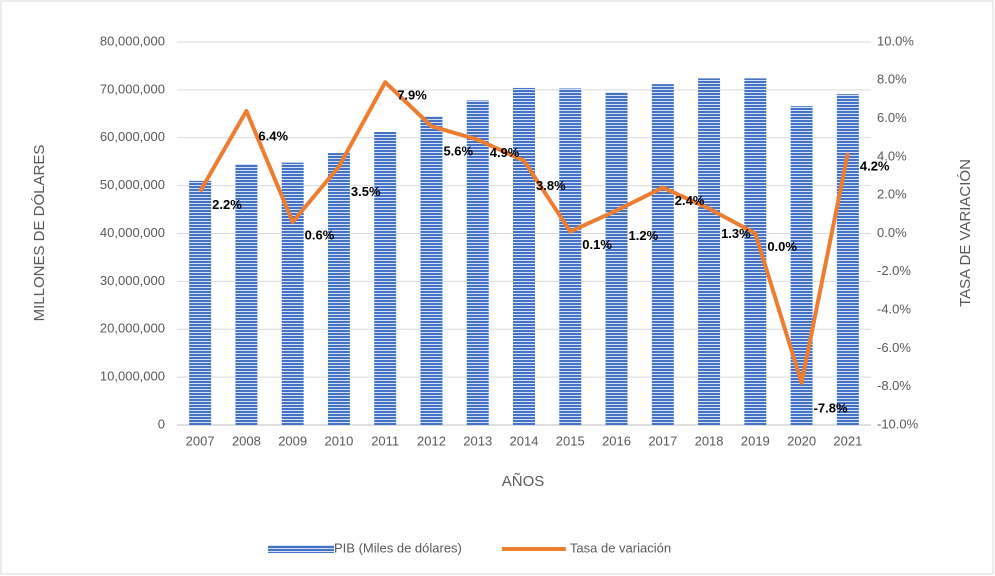  I want to click on x-tick-label: 2012, so click(431, 440).